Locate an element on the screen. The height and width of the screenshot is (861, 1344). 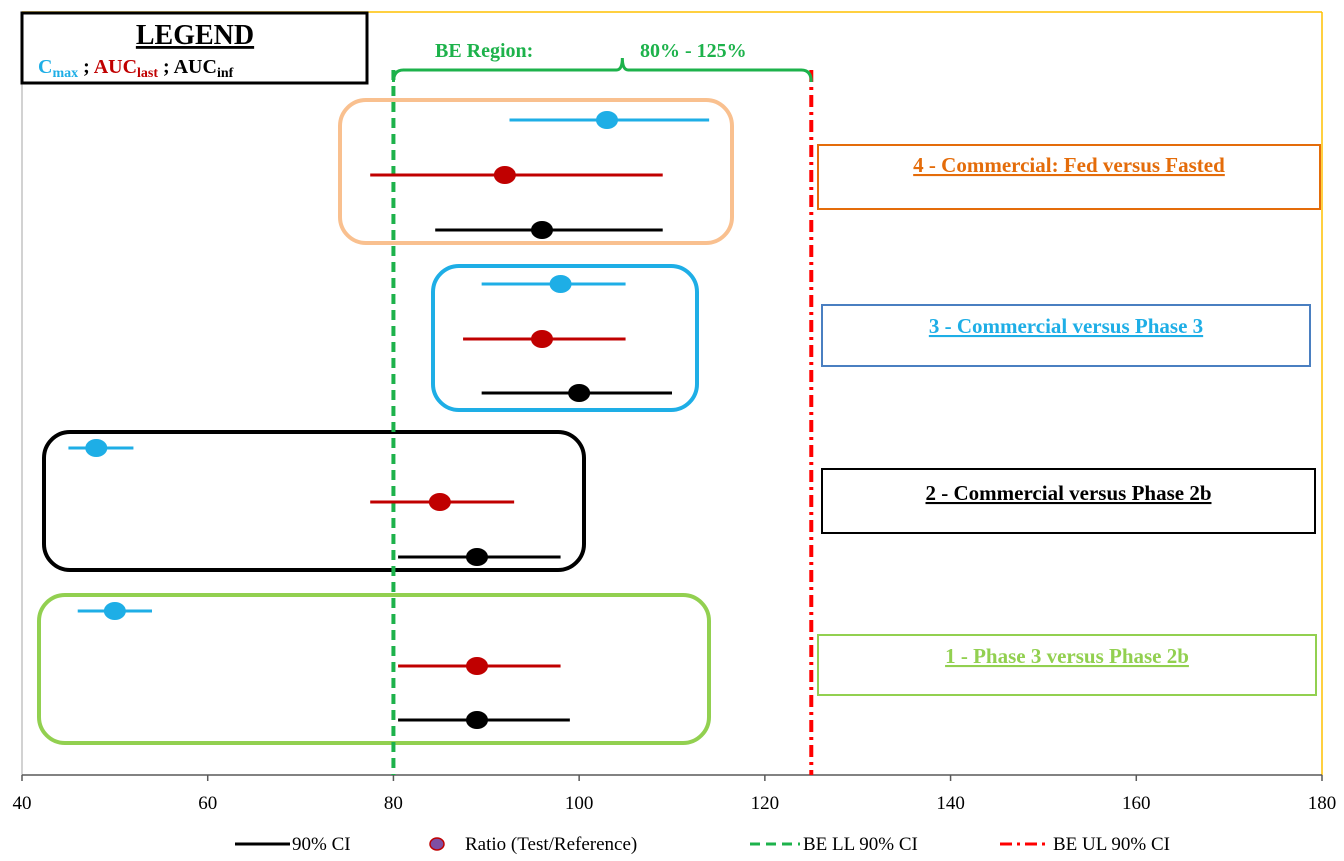
ratio-point-4-auc_last is located at coordinates (504, 175).